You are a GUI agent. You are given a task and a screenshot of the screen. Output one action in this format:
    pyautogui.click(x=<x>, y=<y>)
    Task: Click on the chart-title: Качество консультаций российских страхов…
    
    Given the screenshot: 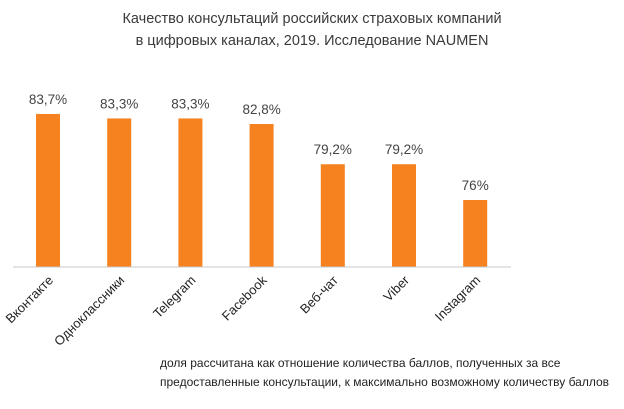 What is the action you would take?
    pyautogui.click(x=312, y=30)
    